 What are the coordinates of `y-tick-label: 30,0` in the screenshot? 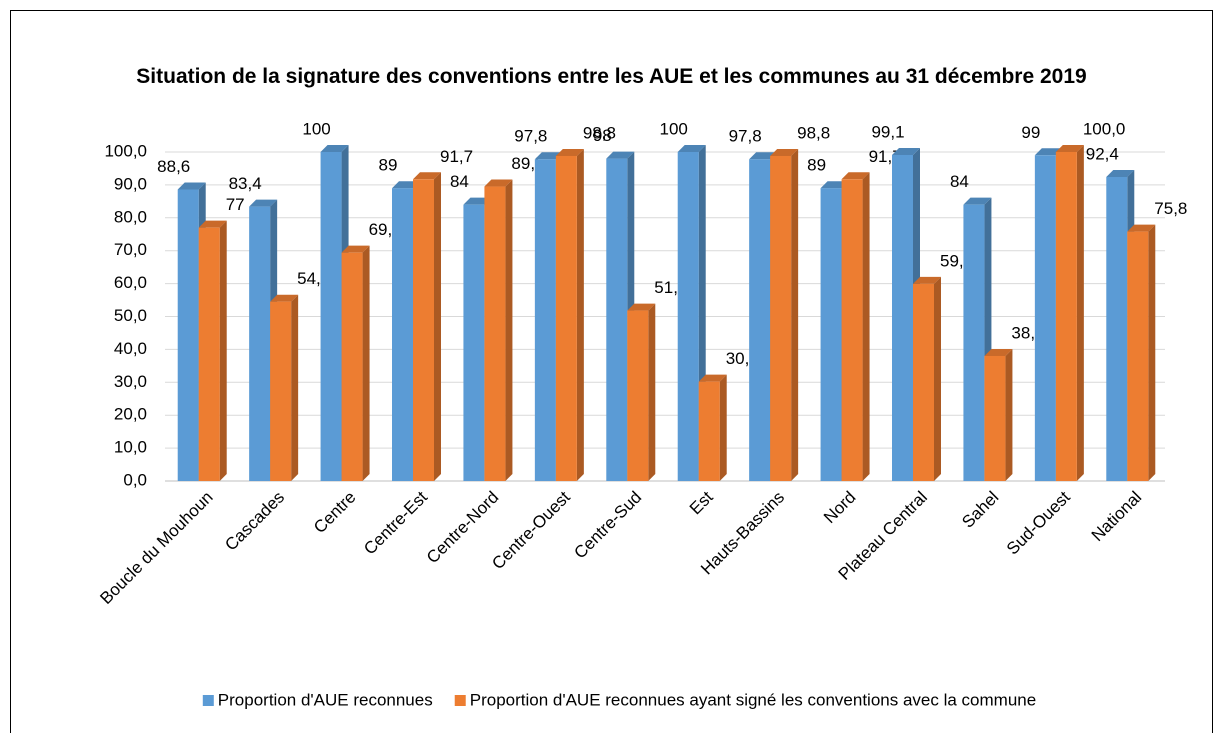 It's located at (130, 381).